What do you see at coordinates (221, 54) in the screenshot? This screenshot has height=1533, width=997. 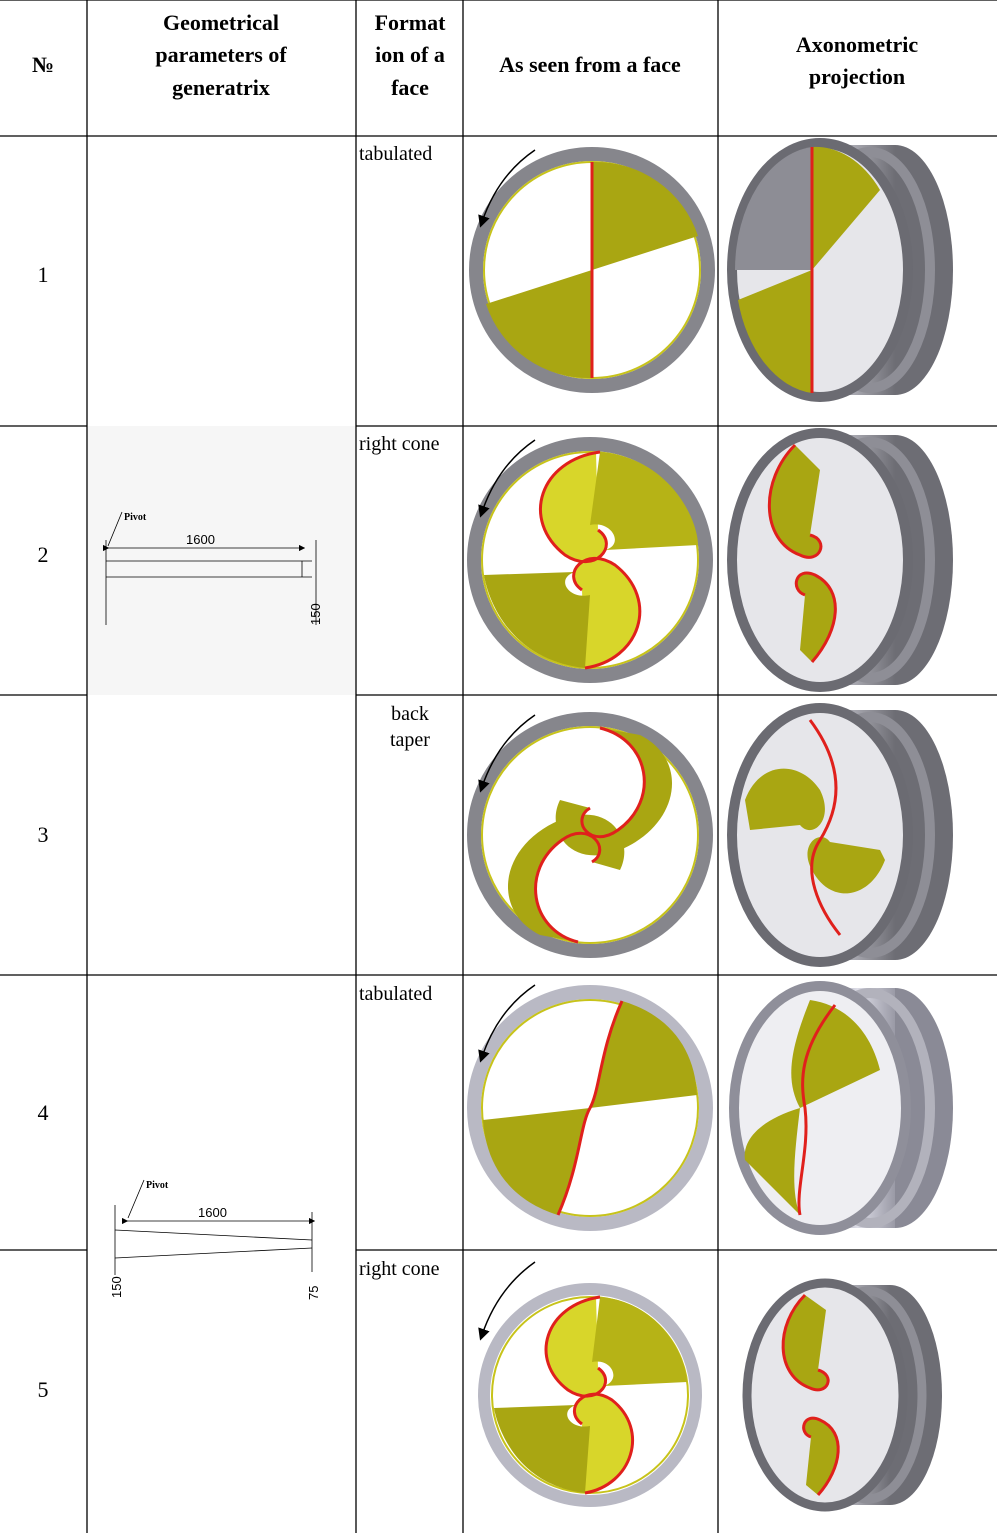 I see `header-params-line2: parameters of` at bounding box center [221, 54].